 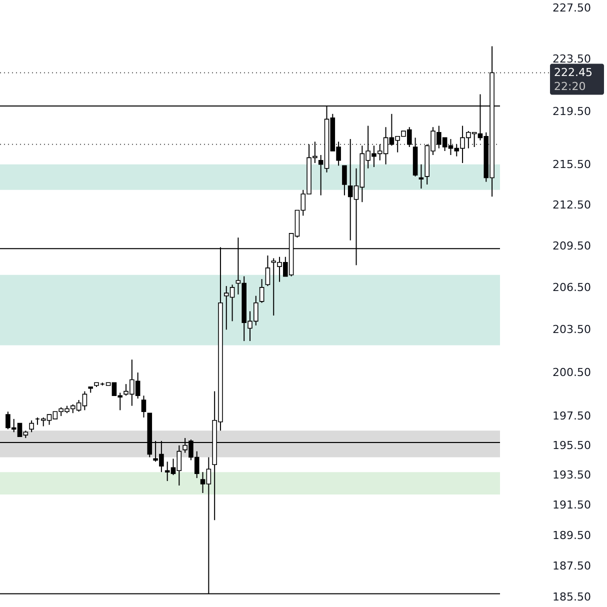 What do you see at coordinates (571, 329) in the screenshot?
I see `y-tick-label: 203.50` at bounding box center [571, 329].